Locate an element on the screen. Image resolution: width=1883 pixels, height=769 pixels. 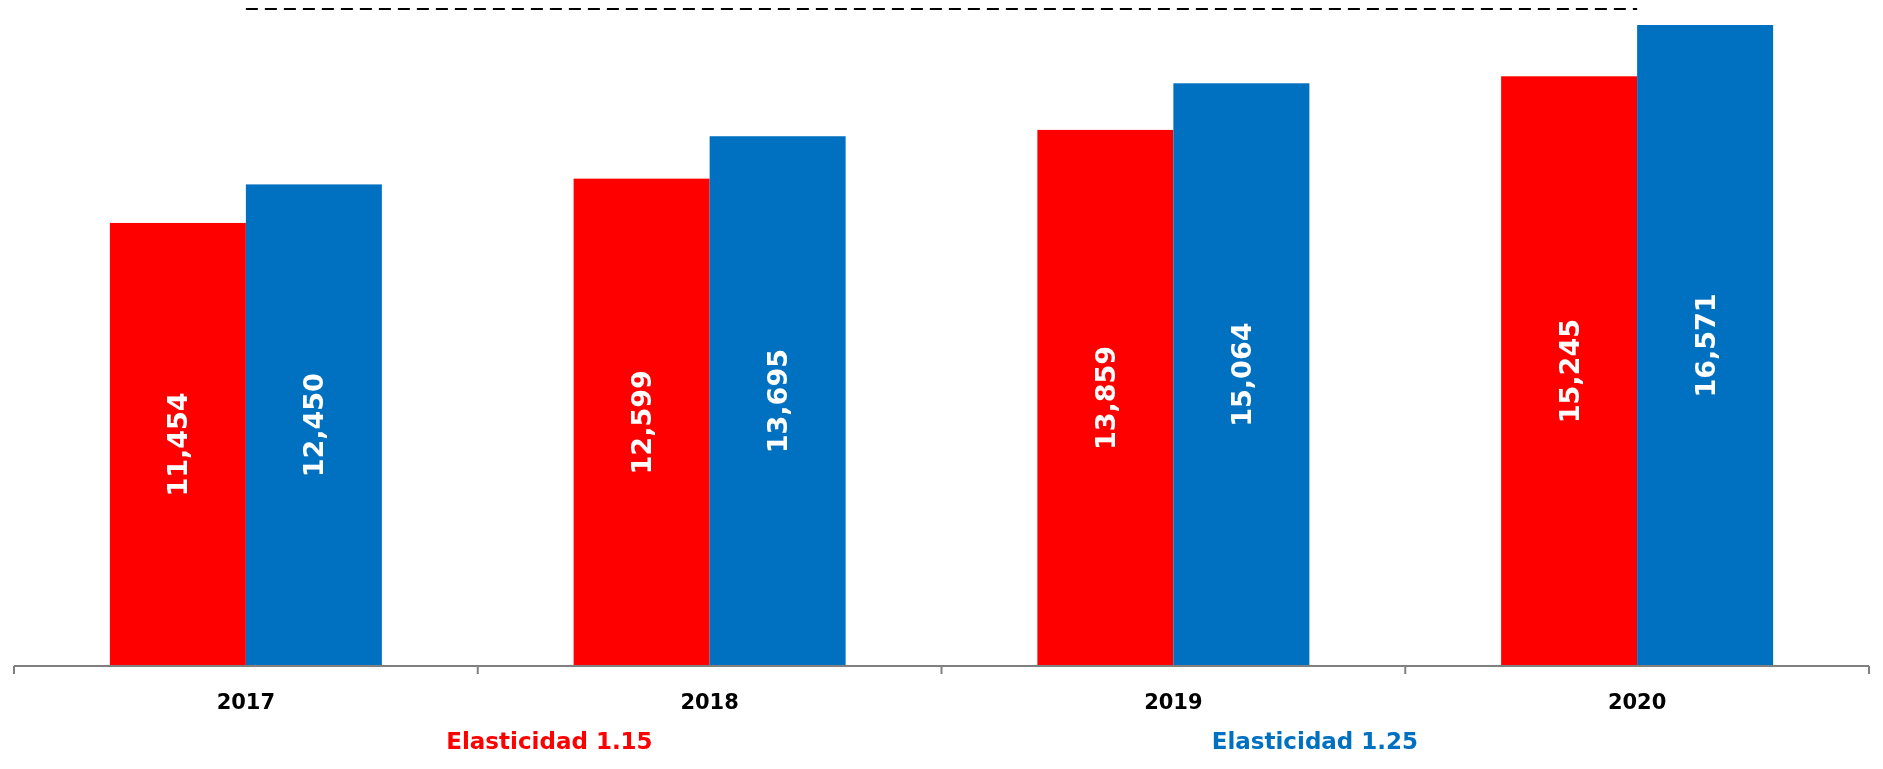
x-tick-label: 2017 is located at coordinates (246, 702).